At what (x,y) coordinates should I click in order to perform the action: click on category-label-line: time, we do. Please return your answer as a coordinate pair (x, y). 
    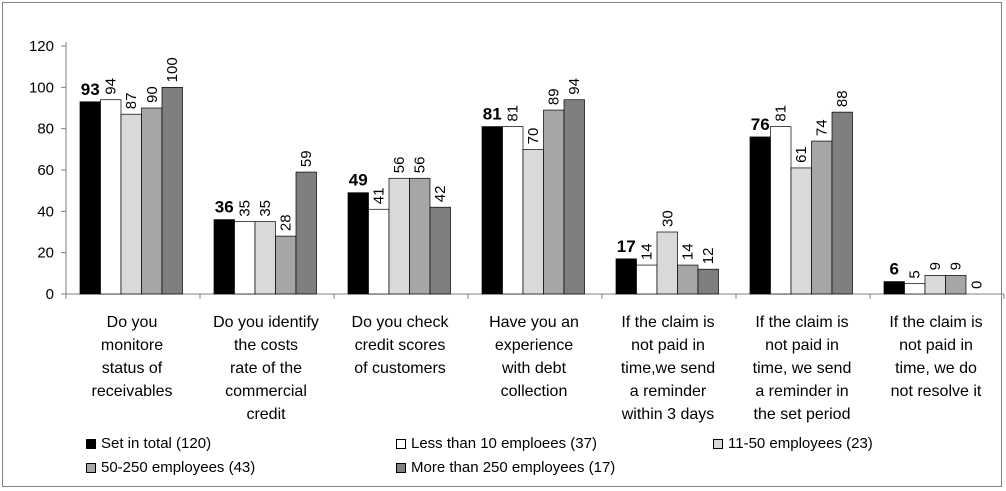
    Looking at the image, I should click on (936, 368).